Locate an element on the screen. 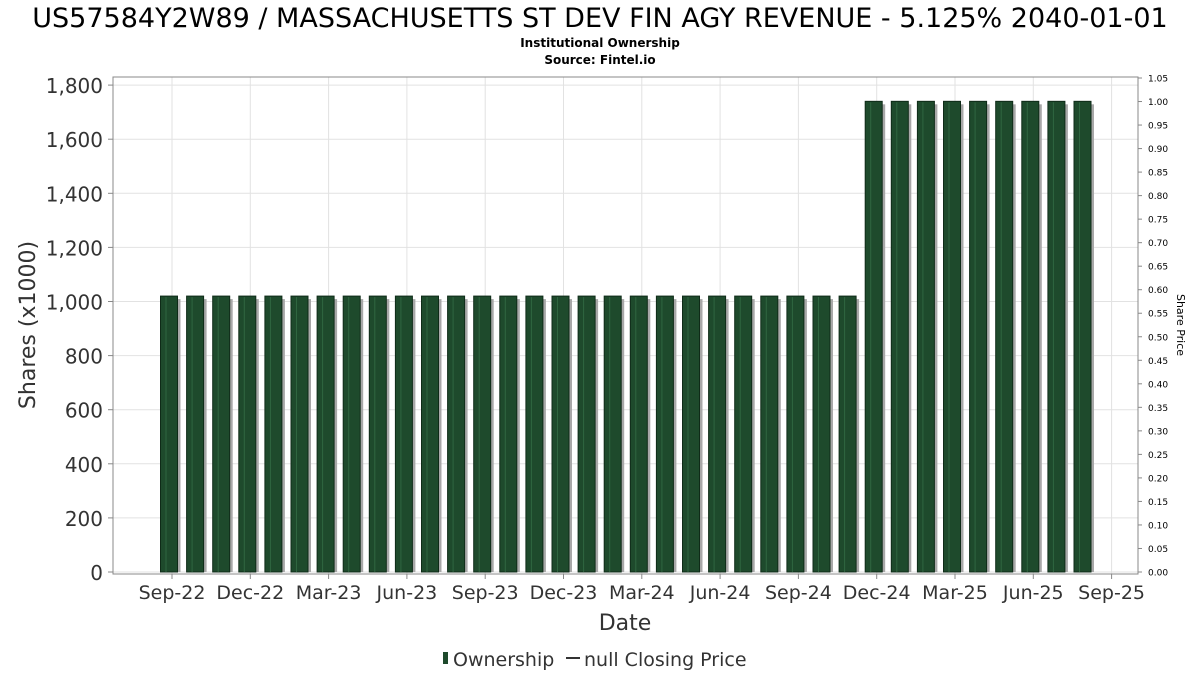 The height and width of the screenshot is (679, 1200). y2-tick-label: 0.55 is located at coordinates (1158, 315).